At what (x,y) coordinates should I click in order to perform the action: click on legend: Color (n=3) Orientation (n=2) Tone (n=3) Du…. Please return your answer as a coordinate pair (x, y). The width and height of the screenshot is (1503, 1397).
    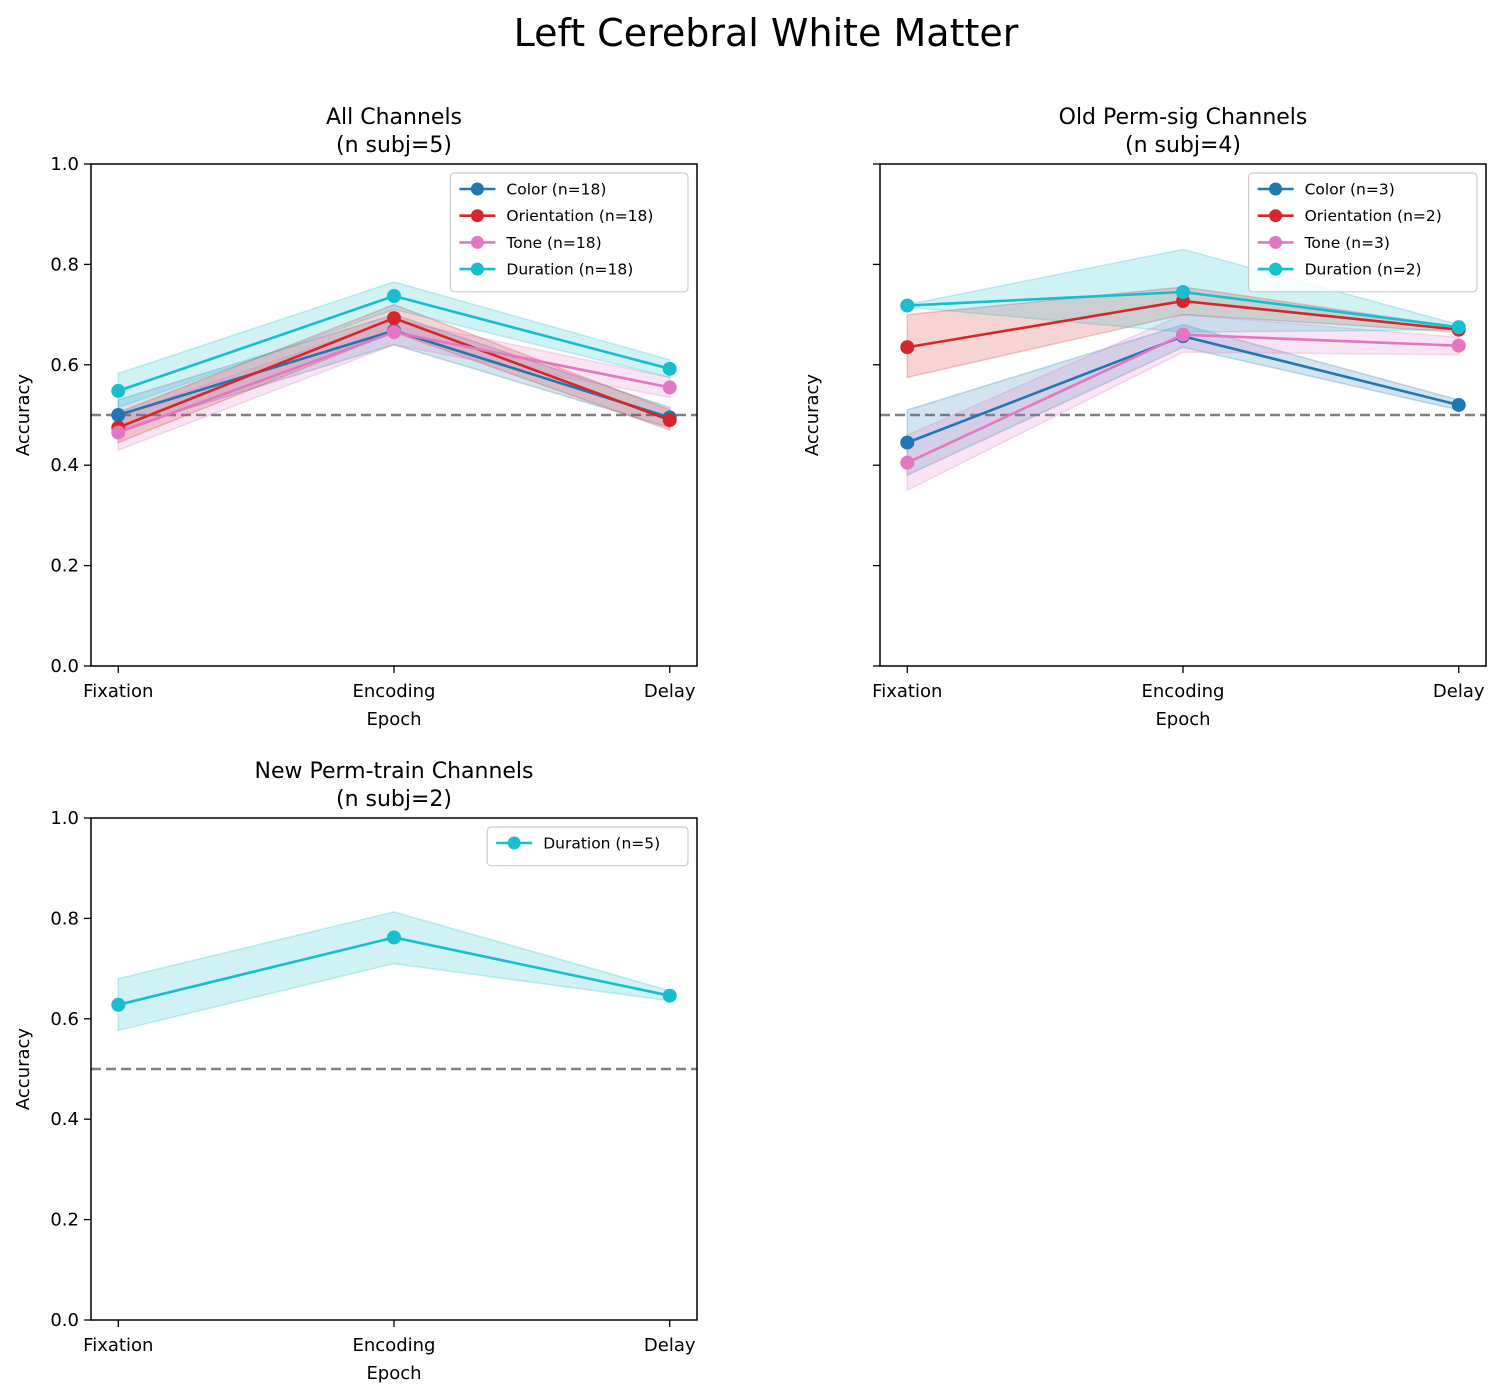
    Looking at the image, I should click on (1362, 232).